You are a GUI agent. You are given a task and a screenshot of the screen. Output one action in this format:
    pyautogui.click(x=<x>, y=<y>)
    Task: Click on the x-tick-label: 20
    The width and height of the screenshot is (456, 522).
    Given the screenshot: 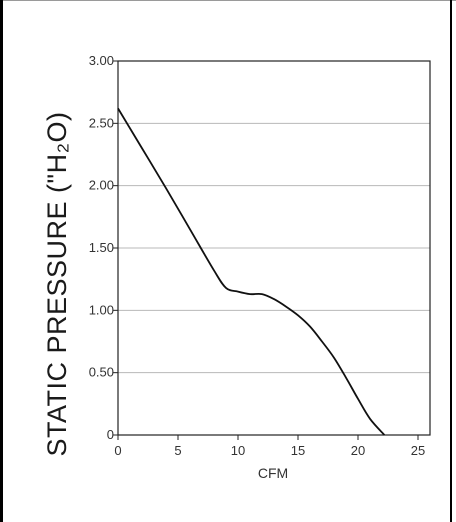 What is the action you would take?
    pyautogui.click(x=358, y=450)
    